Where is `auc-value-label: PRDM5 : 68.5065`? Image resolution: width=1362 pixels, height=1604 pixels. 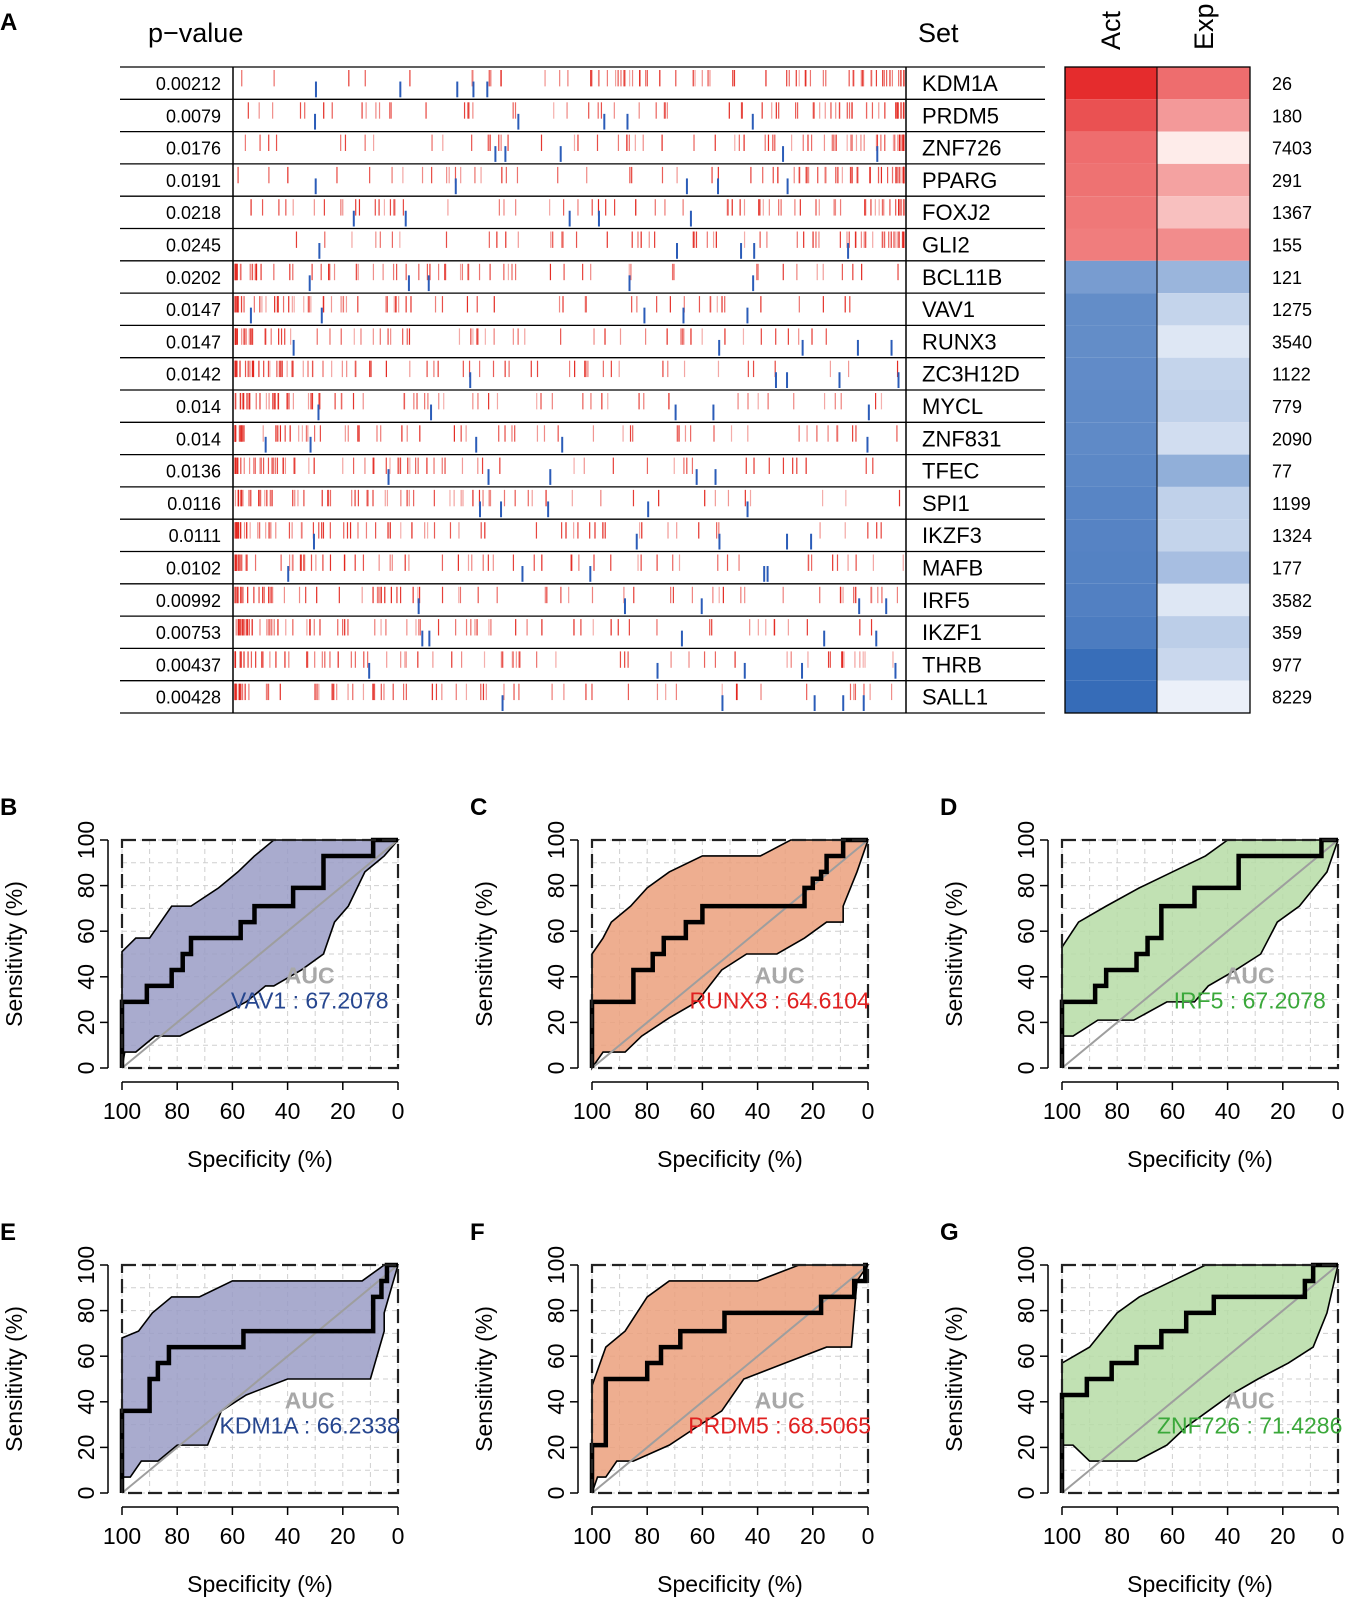
auc-value-label: PRDM5 : 68.5065 is located at coordinates (779, 1426).